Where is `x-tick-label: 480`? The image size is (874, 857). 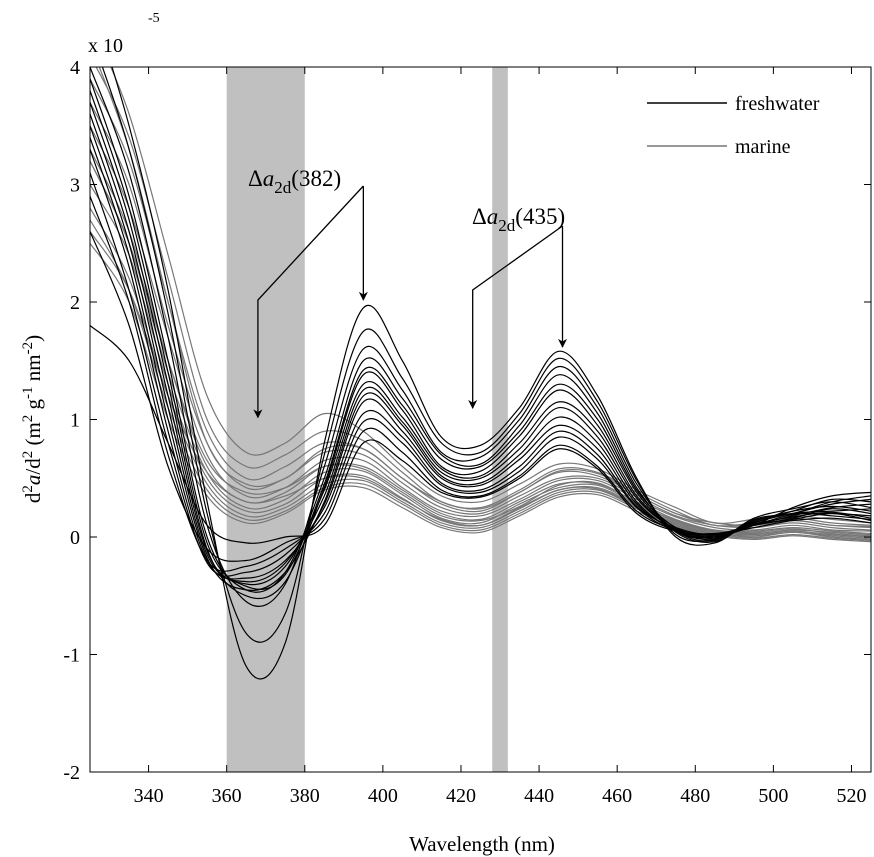 x-tick-label: 480 is located at coordinates (695, 796).